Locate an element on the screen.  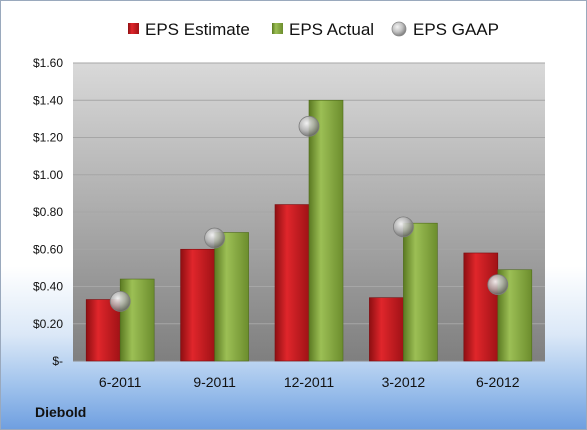
y-tick-label: $- is located at coordinates (57, 361).